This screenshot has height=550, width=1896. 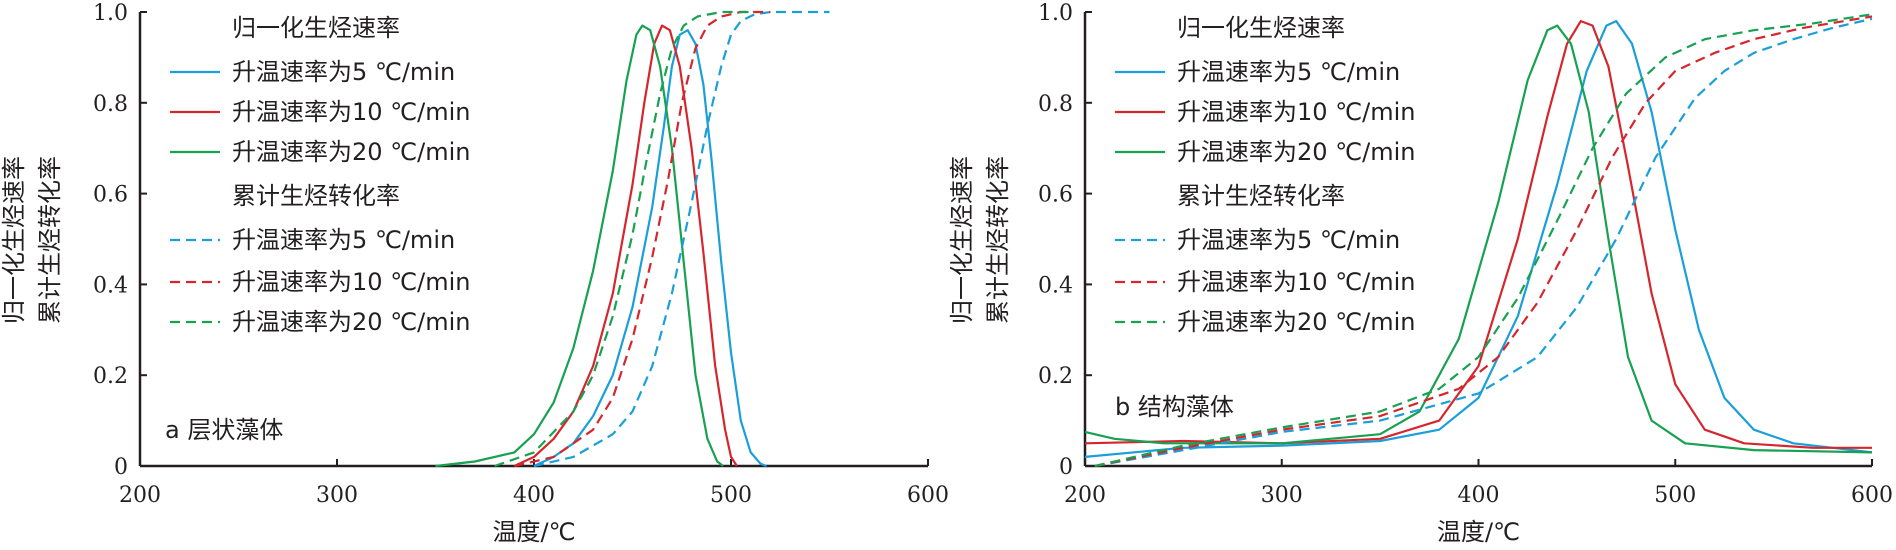 I want to click on conversion-curve-5c-min, so click(x=681, y=239).